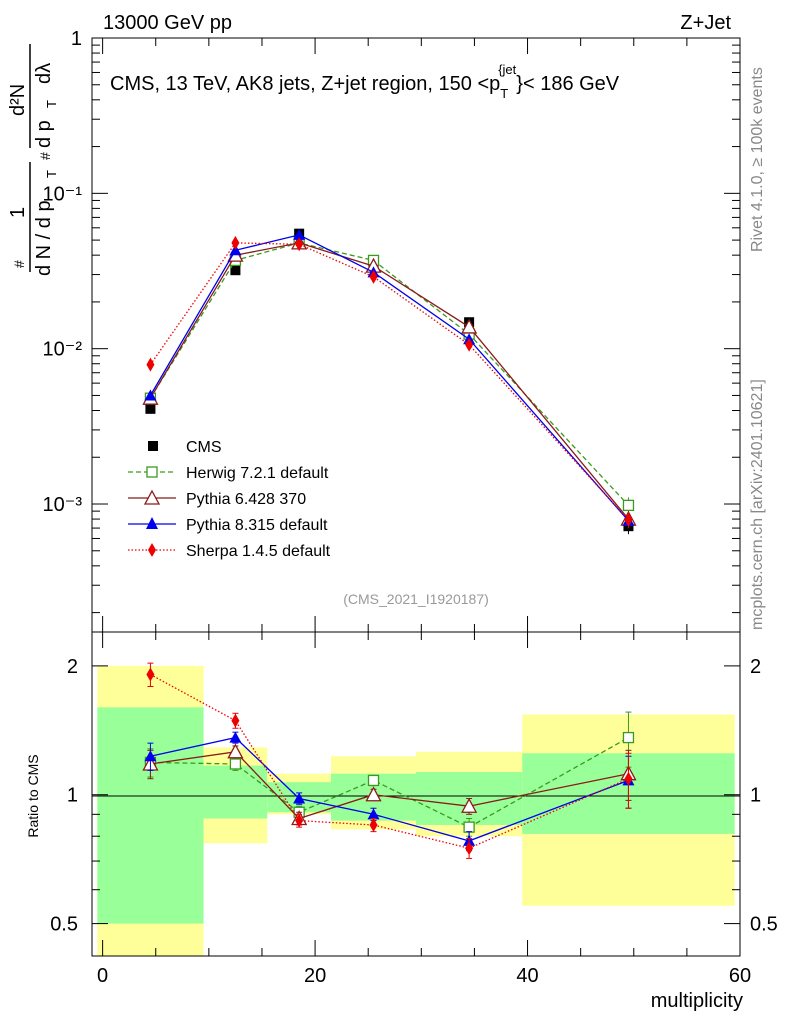 The width and height of the screenshot is (786, 1024). Describe the element at coordinates (44, 238) in the screenshot. I see `ytitle-dN: d N / d p` at that location.